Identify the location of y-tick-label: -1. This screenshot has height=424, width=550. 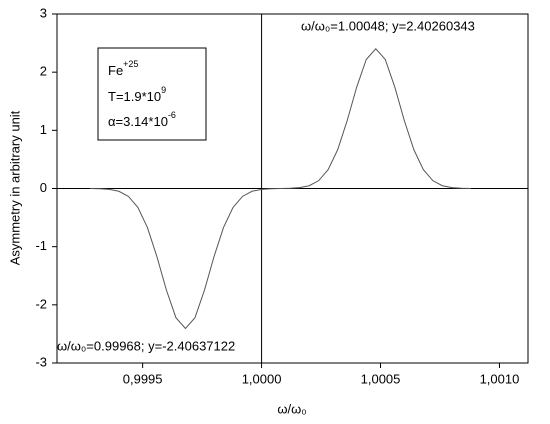
(41, 245).